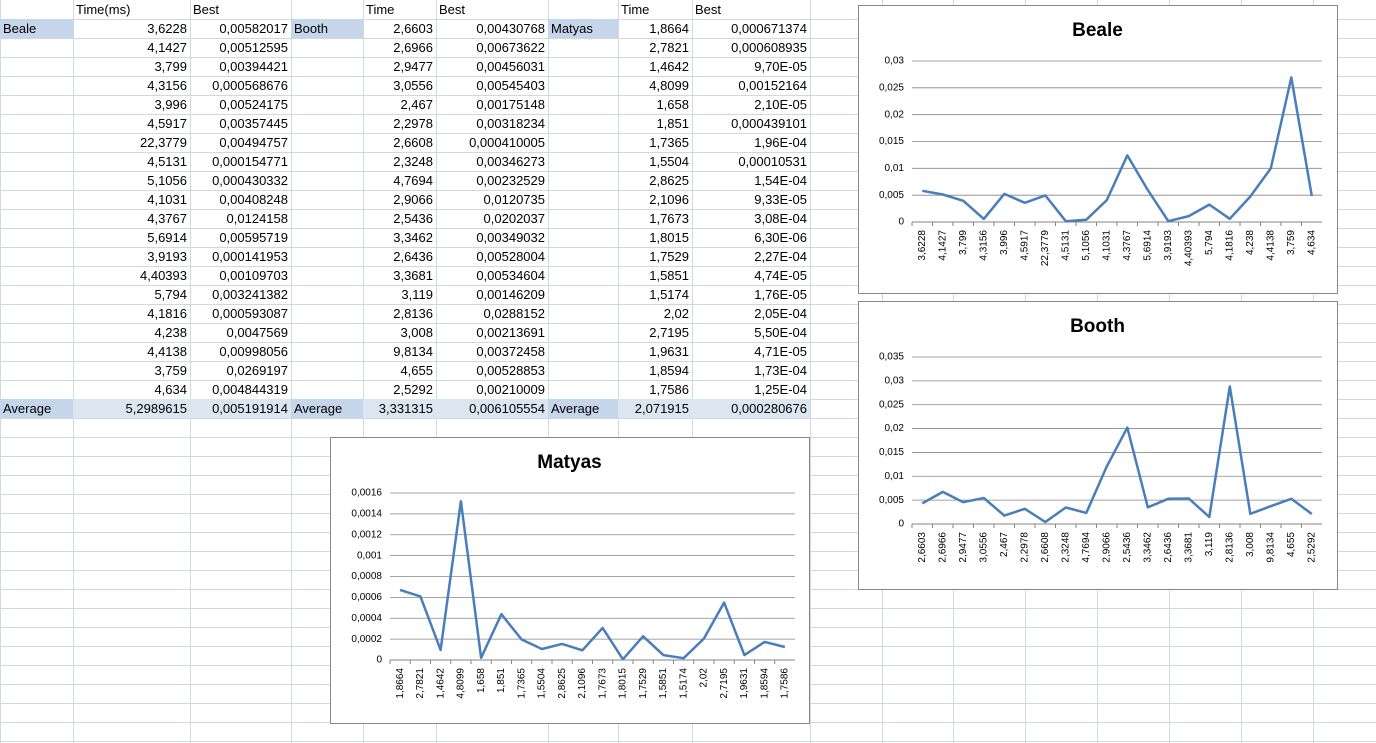  Describe the element at coordinates (643, 683) in the screenshot. I see `x-tick-label: 1,7529` at that location.